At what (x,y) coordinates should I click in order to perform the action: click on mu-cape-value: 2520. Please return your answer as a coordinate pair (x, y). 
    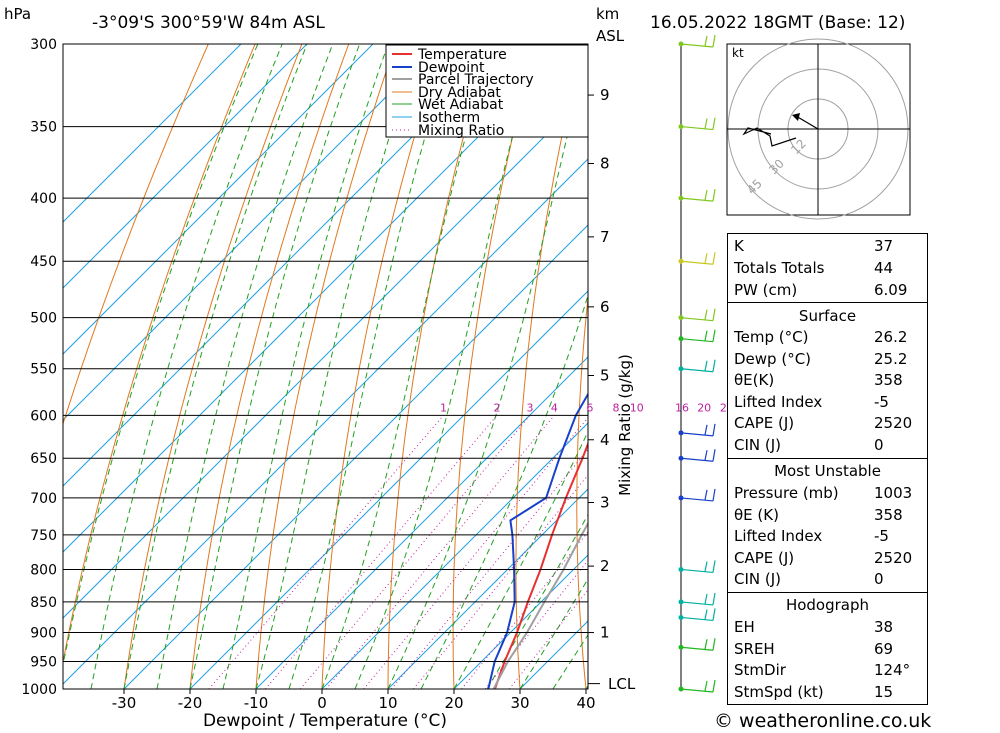
    Looking at the image, I should click on (893, 558).